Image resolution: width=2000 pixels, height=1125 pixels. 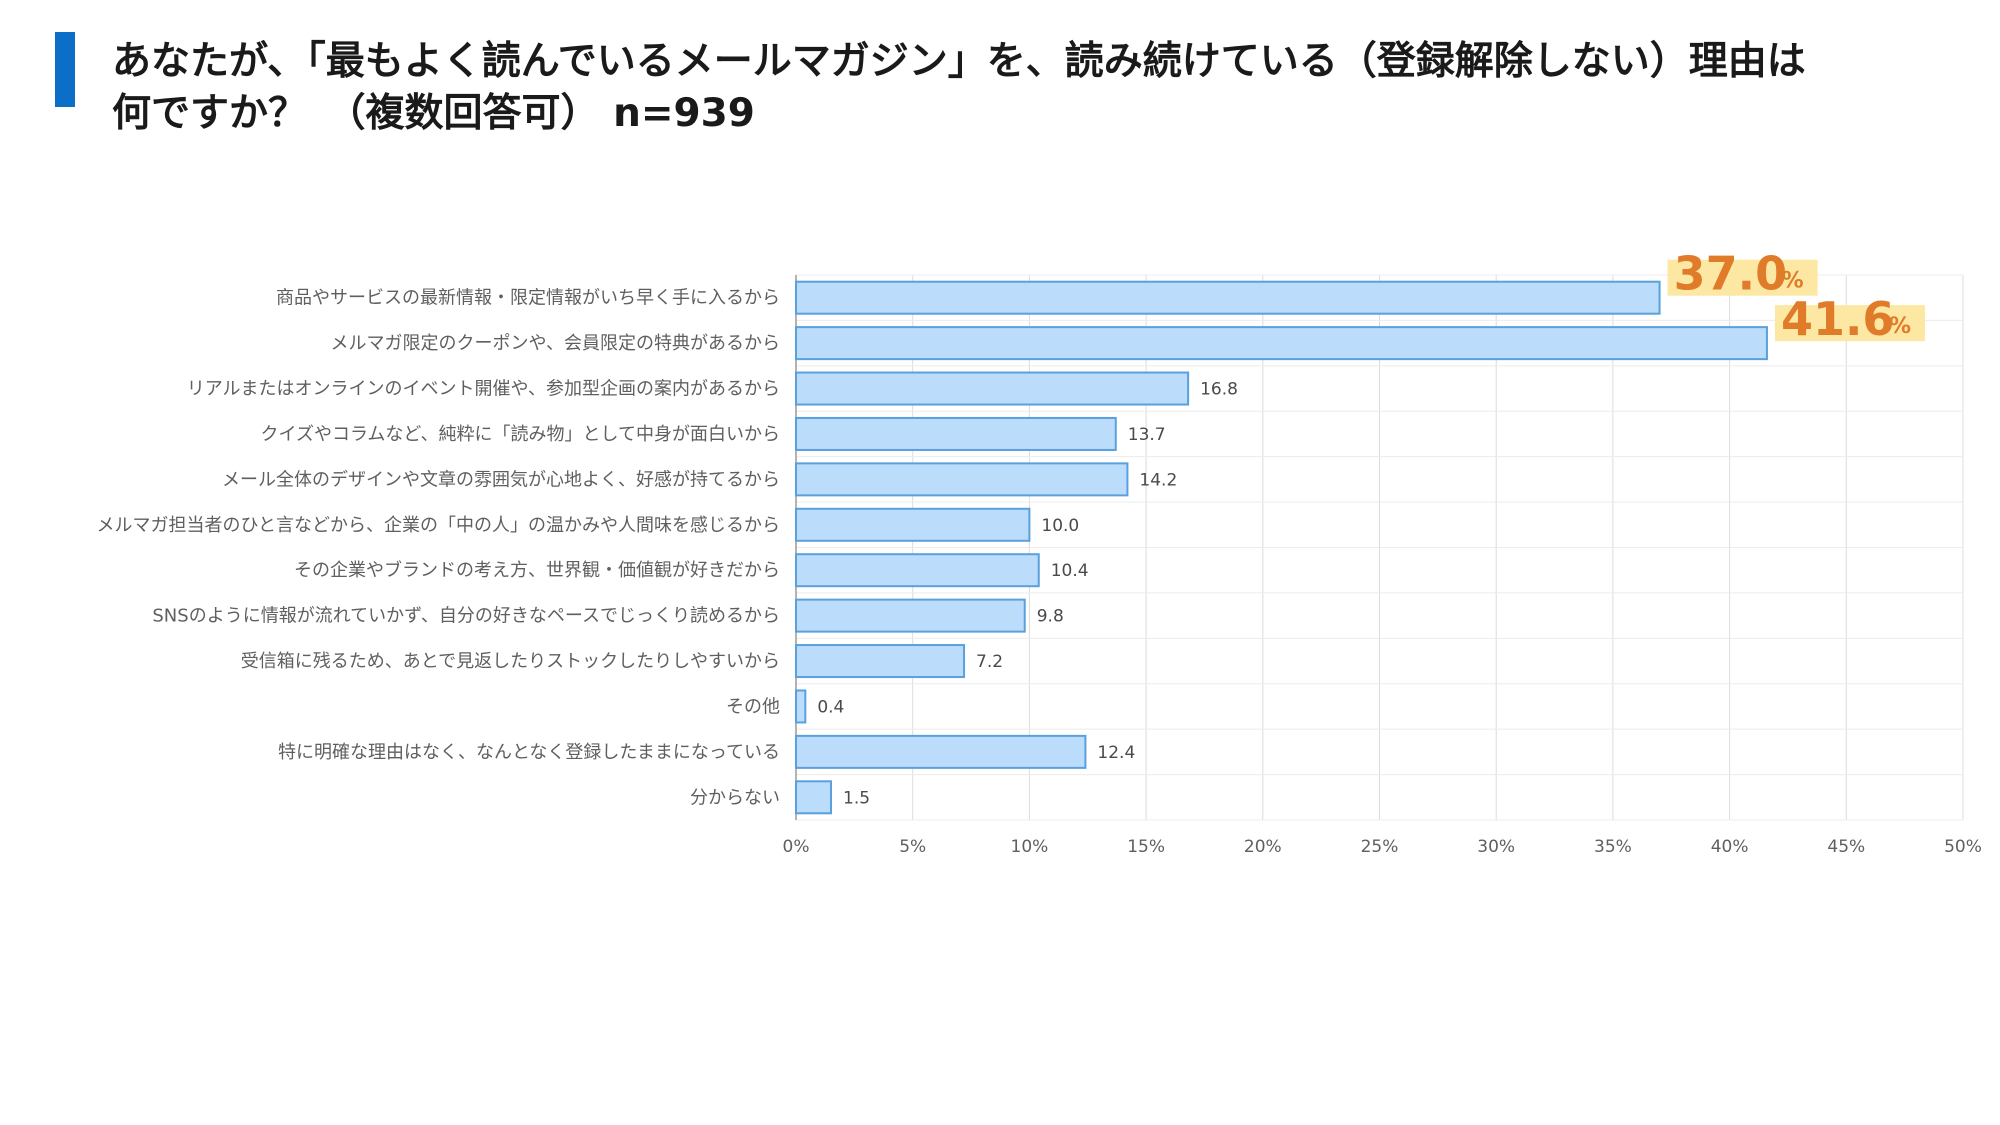 What do you see at coordinates (830, 707) in the screenshot?
I see `data-label: 0.4` at bounding box center [830, 707].